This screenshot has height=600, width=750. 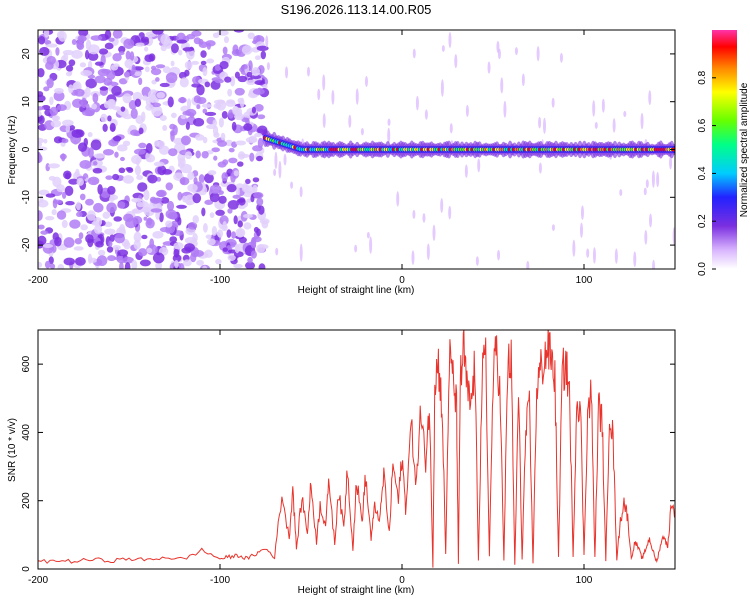 What do you see at coordinates (26, 569) in the screenshot?
I see `snr-ytick-label: 0` at bounding box center [26, 569].